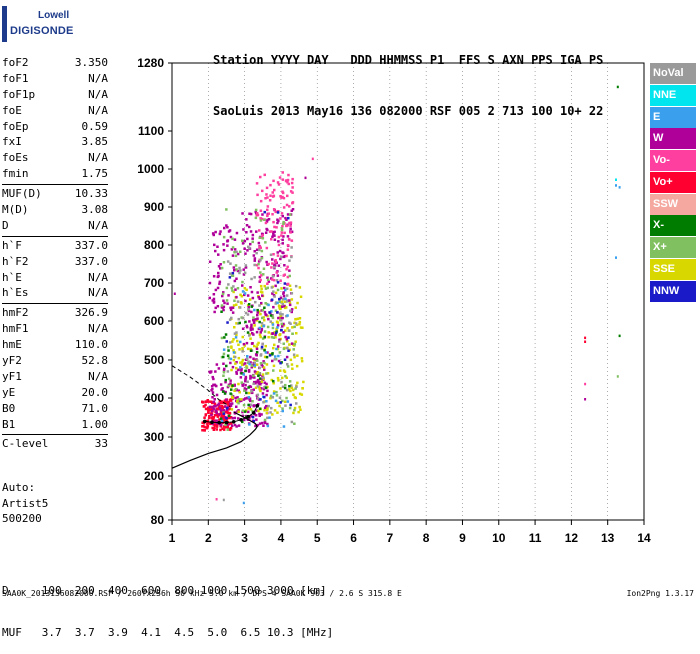  Describe the element at coordinates (15, 174) in the screenshot. I see `param-name: fmin` at that location.